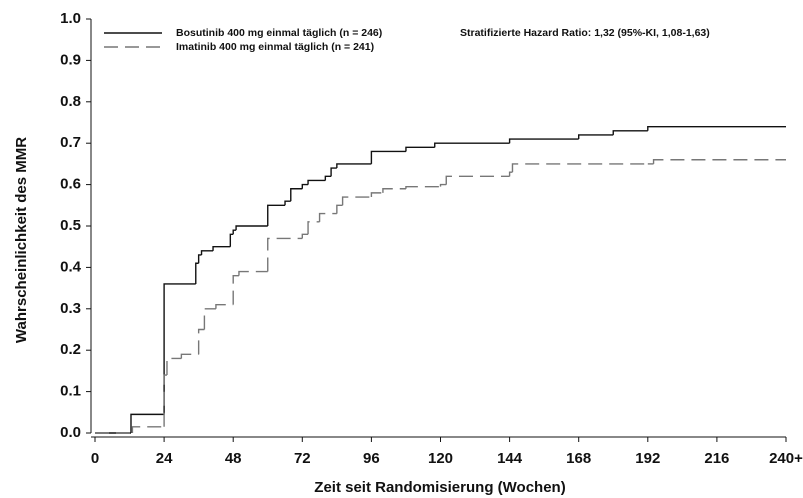 This screenshot has width=803, height=498. I want to click on y-tick-label: 0.5, so click(70, 225).